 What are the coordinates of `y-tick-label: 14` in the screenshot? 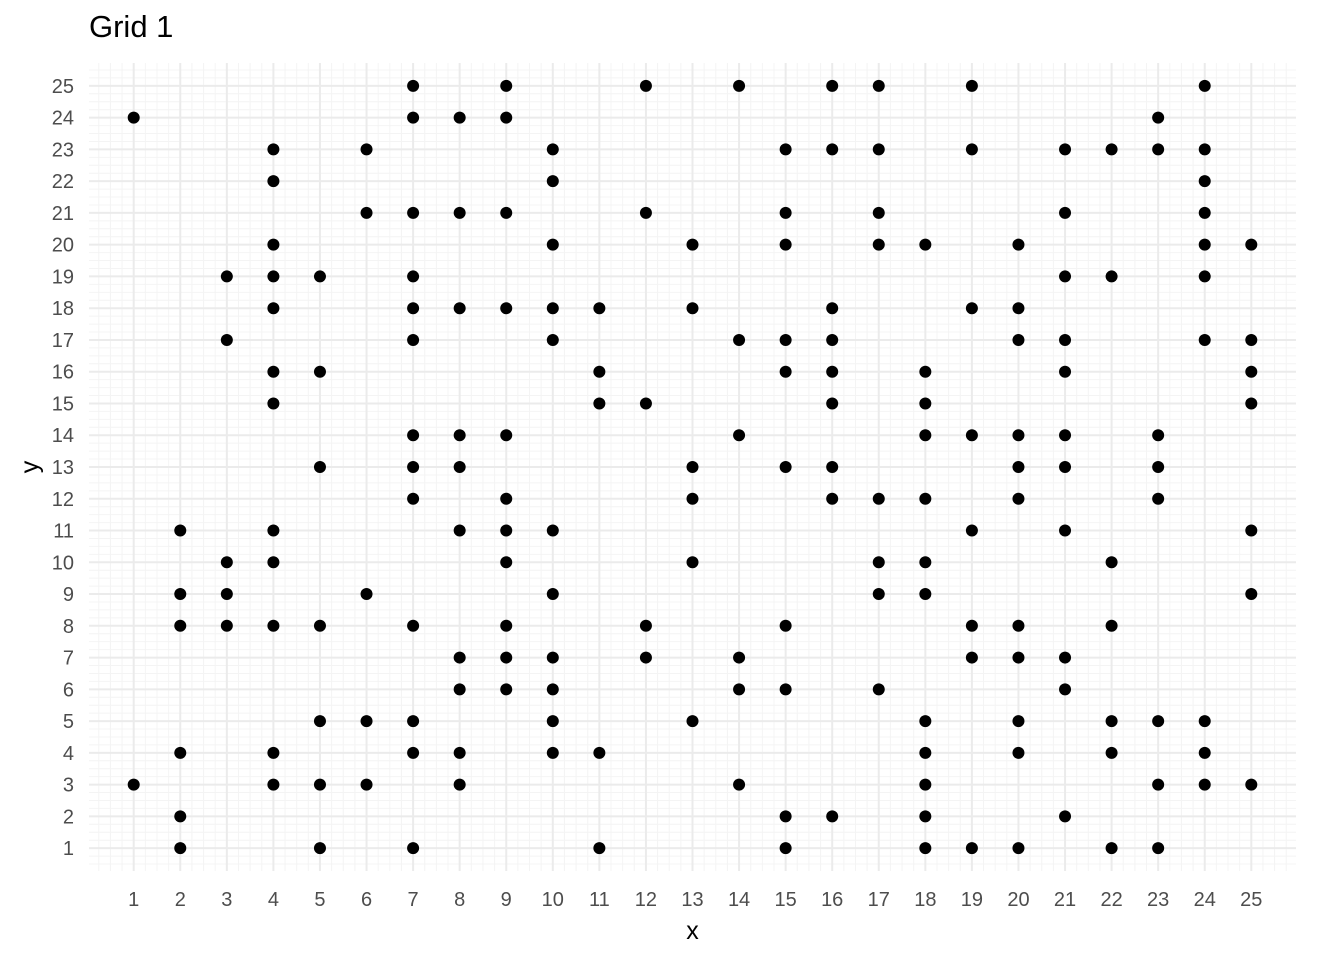 It's located at (63, 436).